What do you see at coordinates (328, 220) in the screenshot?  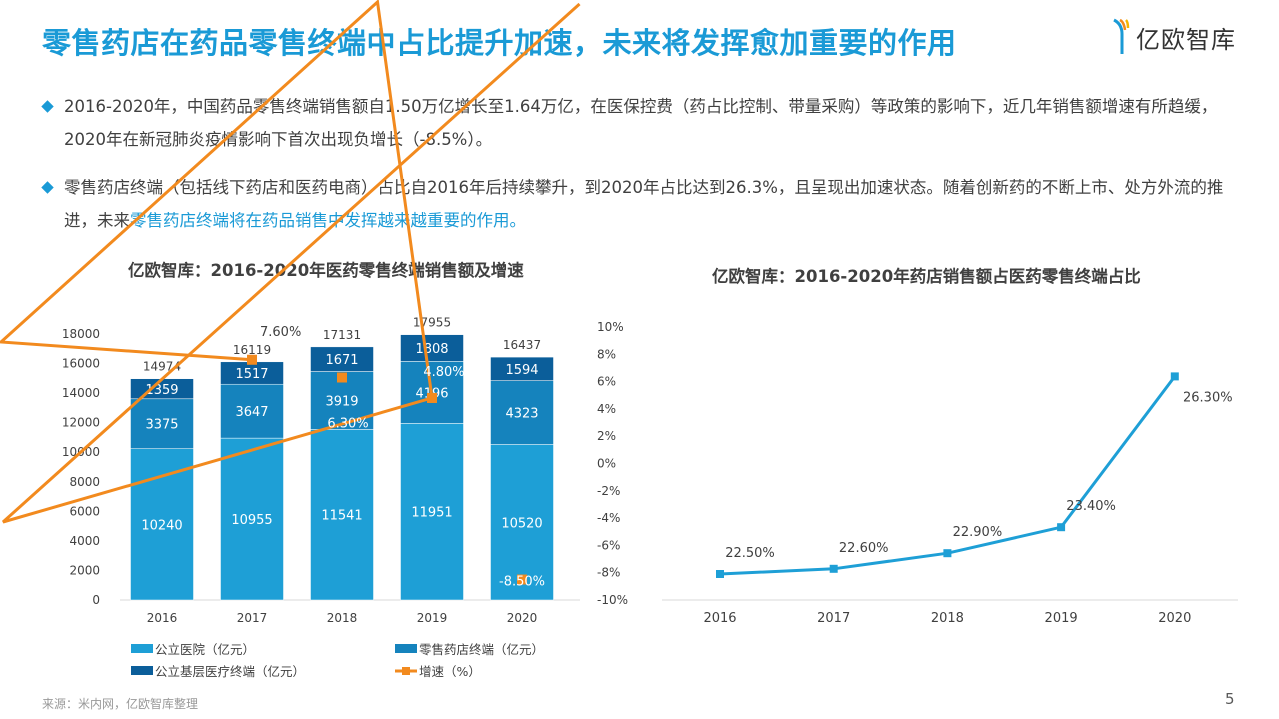 I see `bullet-highlight: 零售药店终端将在药品销售中发挥越来越重要的作用。` at bounding box center [328, 220].